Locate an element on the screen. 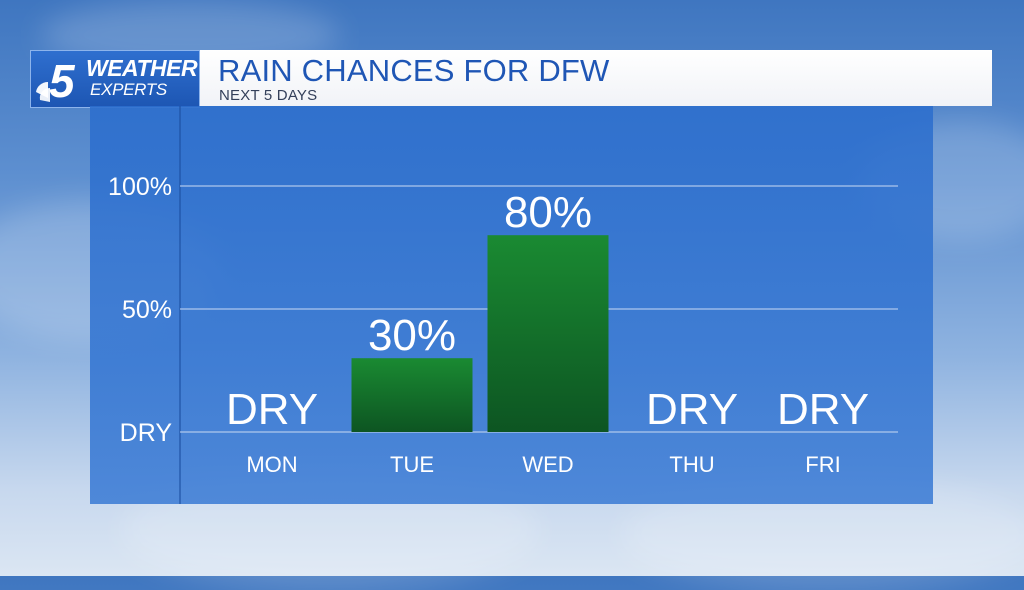 This screenshot has height=590, width=1024. bar-value-label: 30% is located at coordinates (412, 335).